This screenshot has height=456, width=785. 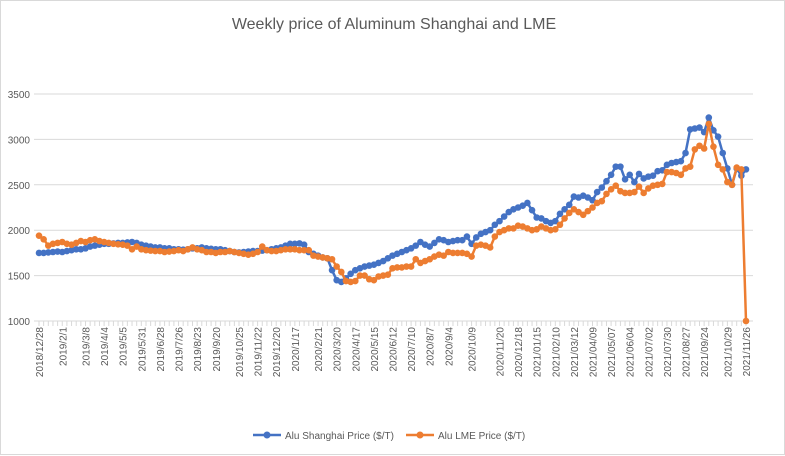 I want to click on x-tick-label: 2019/3/8, so click(x=87, y=346).